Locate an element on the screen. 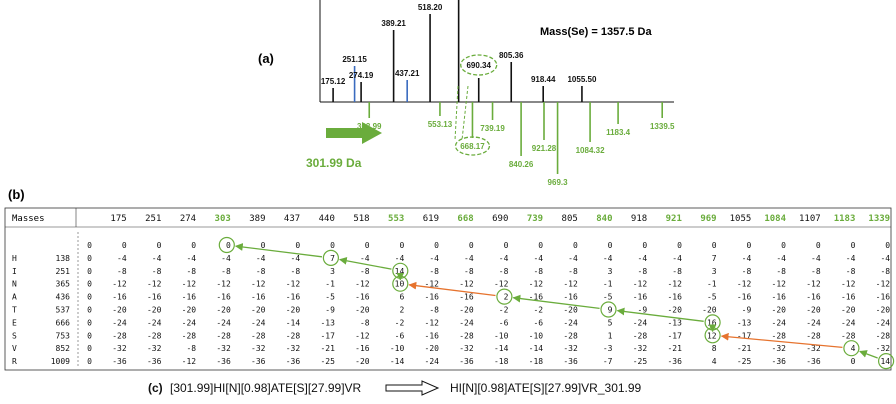  row-mass: 138 is located at coordinates (63, 258).